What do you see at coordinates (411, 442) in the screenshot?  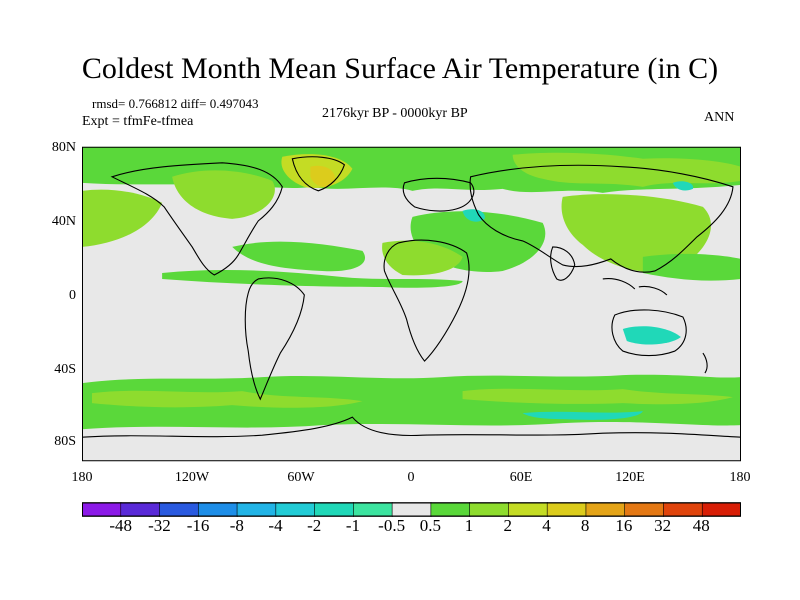 I see `neutral-region-antarctica` at bounding box center [411, 442].